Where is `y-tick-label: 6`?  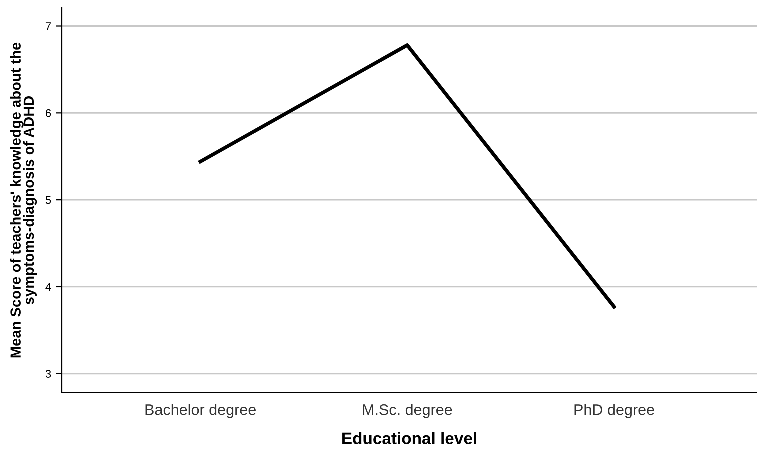
y-tick-label: 6 is located at coordinates (49, 113).